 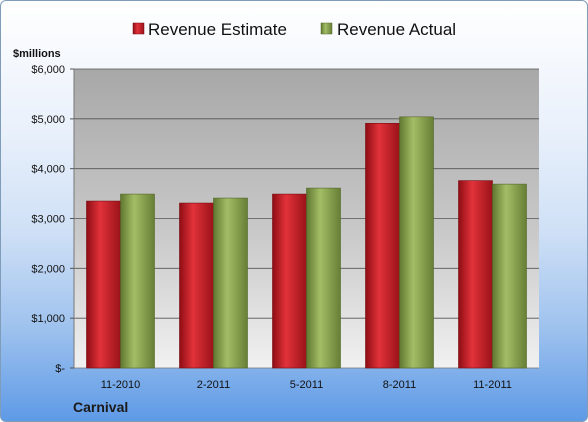 I want to click on y-axis-ticks: $- $1,000 $2,000 $3,000 $4,000 $5,000 $6,000, so click(x=52, y=219).